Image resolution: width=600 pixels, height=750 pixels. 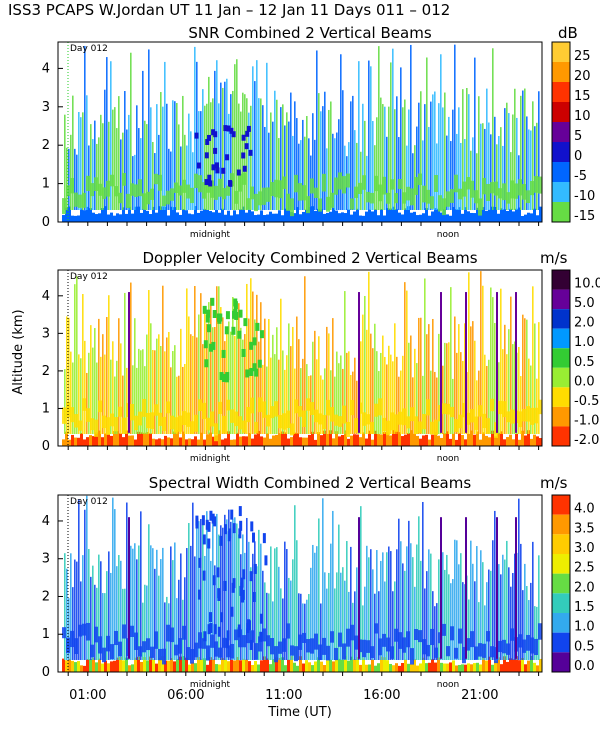 What do you see at coordinates (561, 377) in the screenshot?
I see `colorbar-swatch` at bounding box center [561, 377].